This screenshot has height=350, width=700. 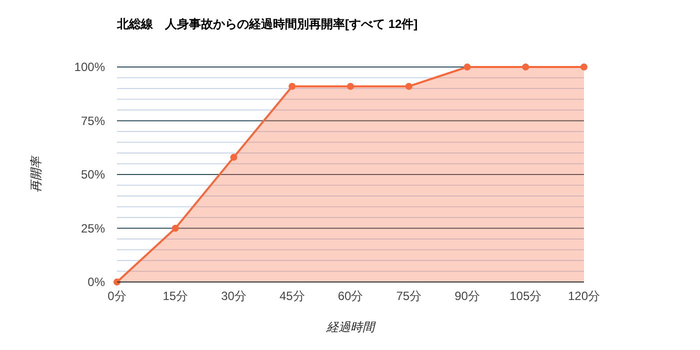 I want to click on x-tick-label: 45分, so click(x=292, y=296).